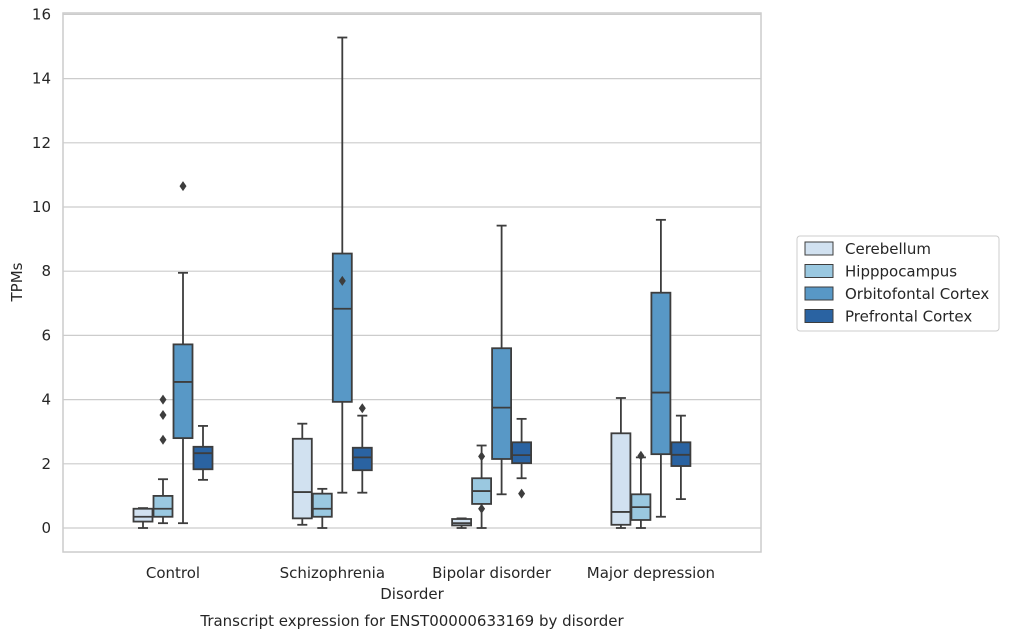 This screenshot has height=638, width=1009. I want to click on legend-label: Cerebellum, so click(888, 249).